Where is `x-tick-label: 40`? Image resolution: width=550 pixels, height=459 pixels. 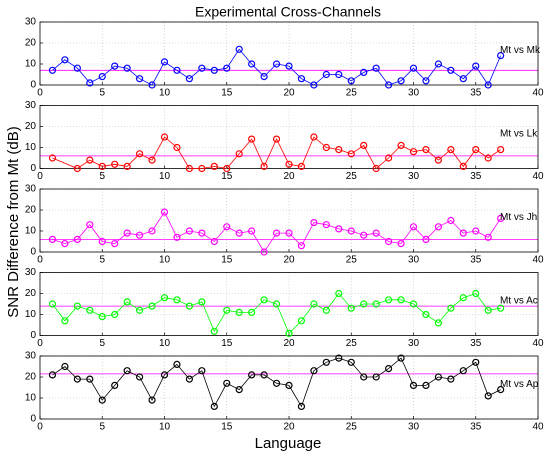
x-tick-label: 40 is located at coordinates (538, 343).